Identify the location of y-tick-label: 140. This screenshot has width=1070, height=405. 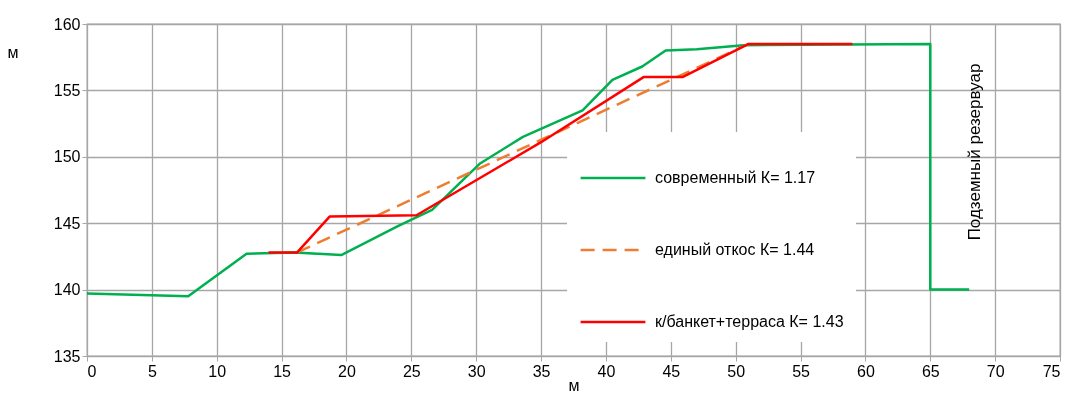
(67, 290).